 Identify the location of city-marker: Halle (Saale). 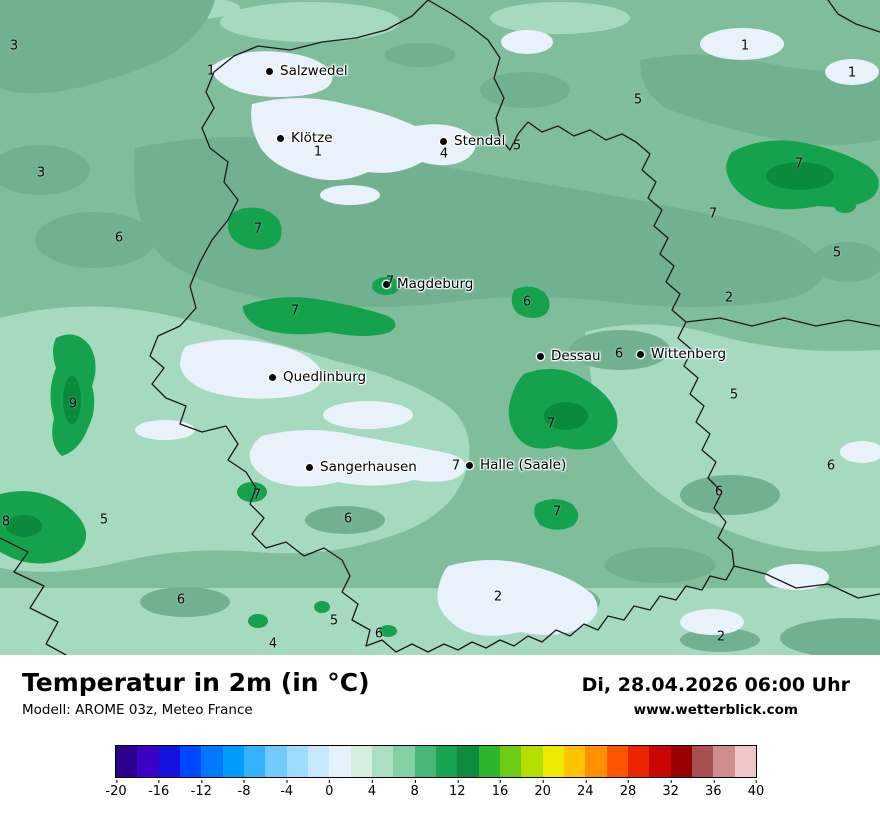
(516, 465).